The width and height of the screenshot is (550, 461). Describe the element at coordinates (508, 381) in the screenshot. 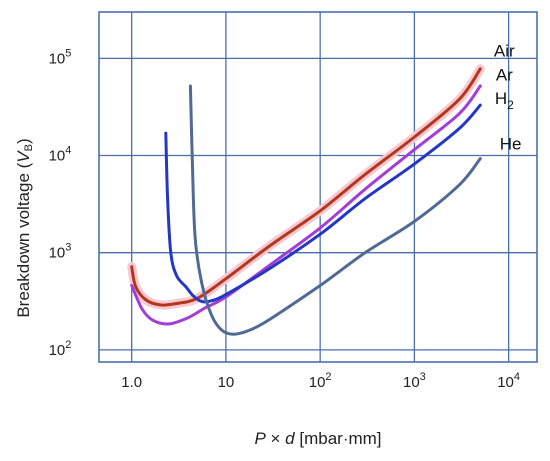

I see `x-tick-label-4: 10⁴` at that location.